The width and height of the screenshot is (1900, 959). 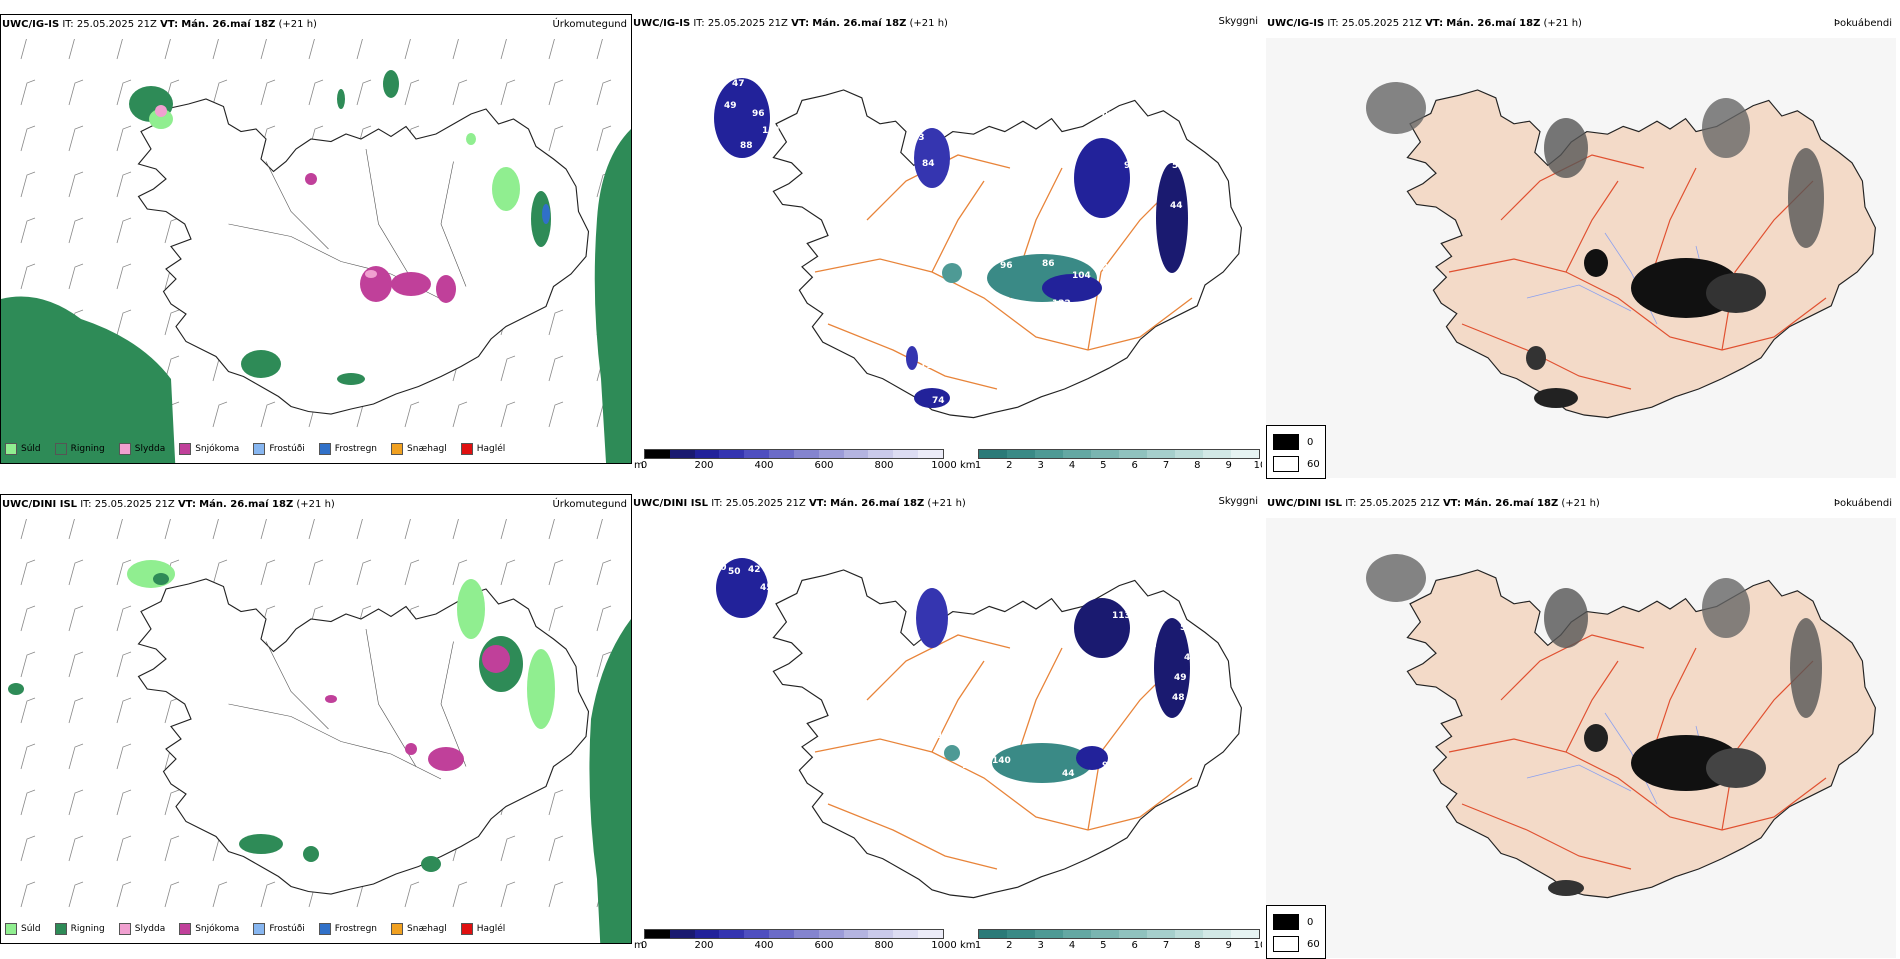 I want to click on cloudbase-colorbar: m 0 200 400 600 800 1000, so click(x=795, y=461).